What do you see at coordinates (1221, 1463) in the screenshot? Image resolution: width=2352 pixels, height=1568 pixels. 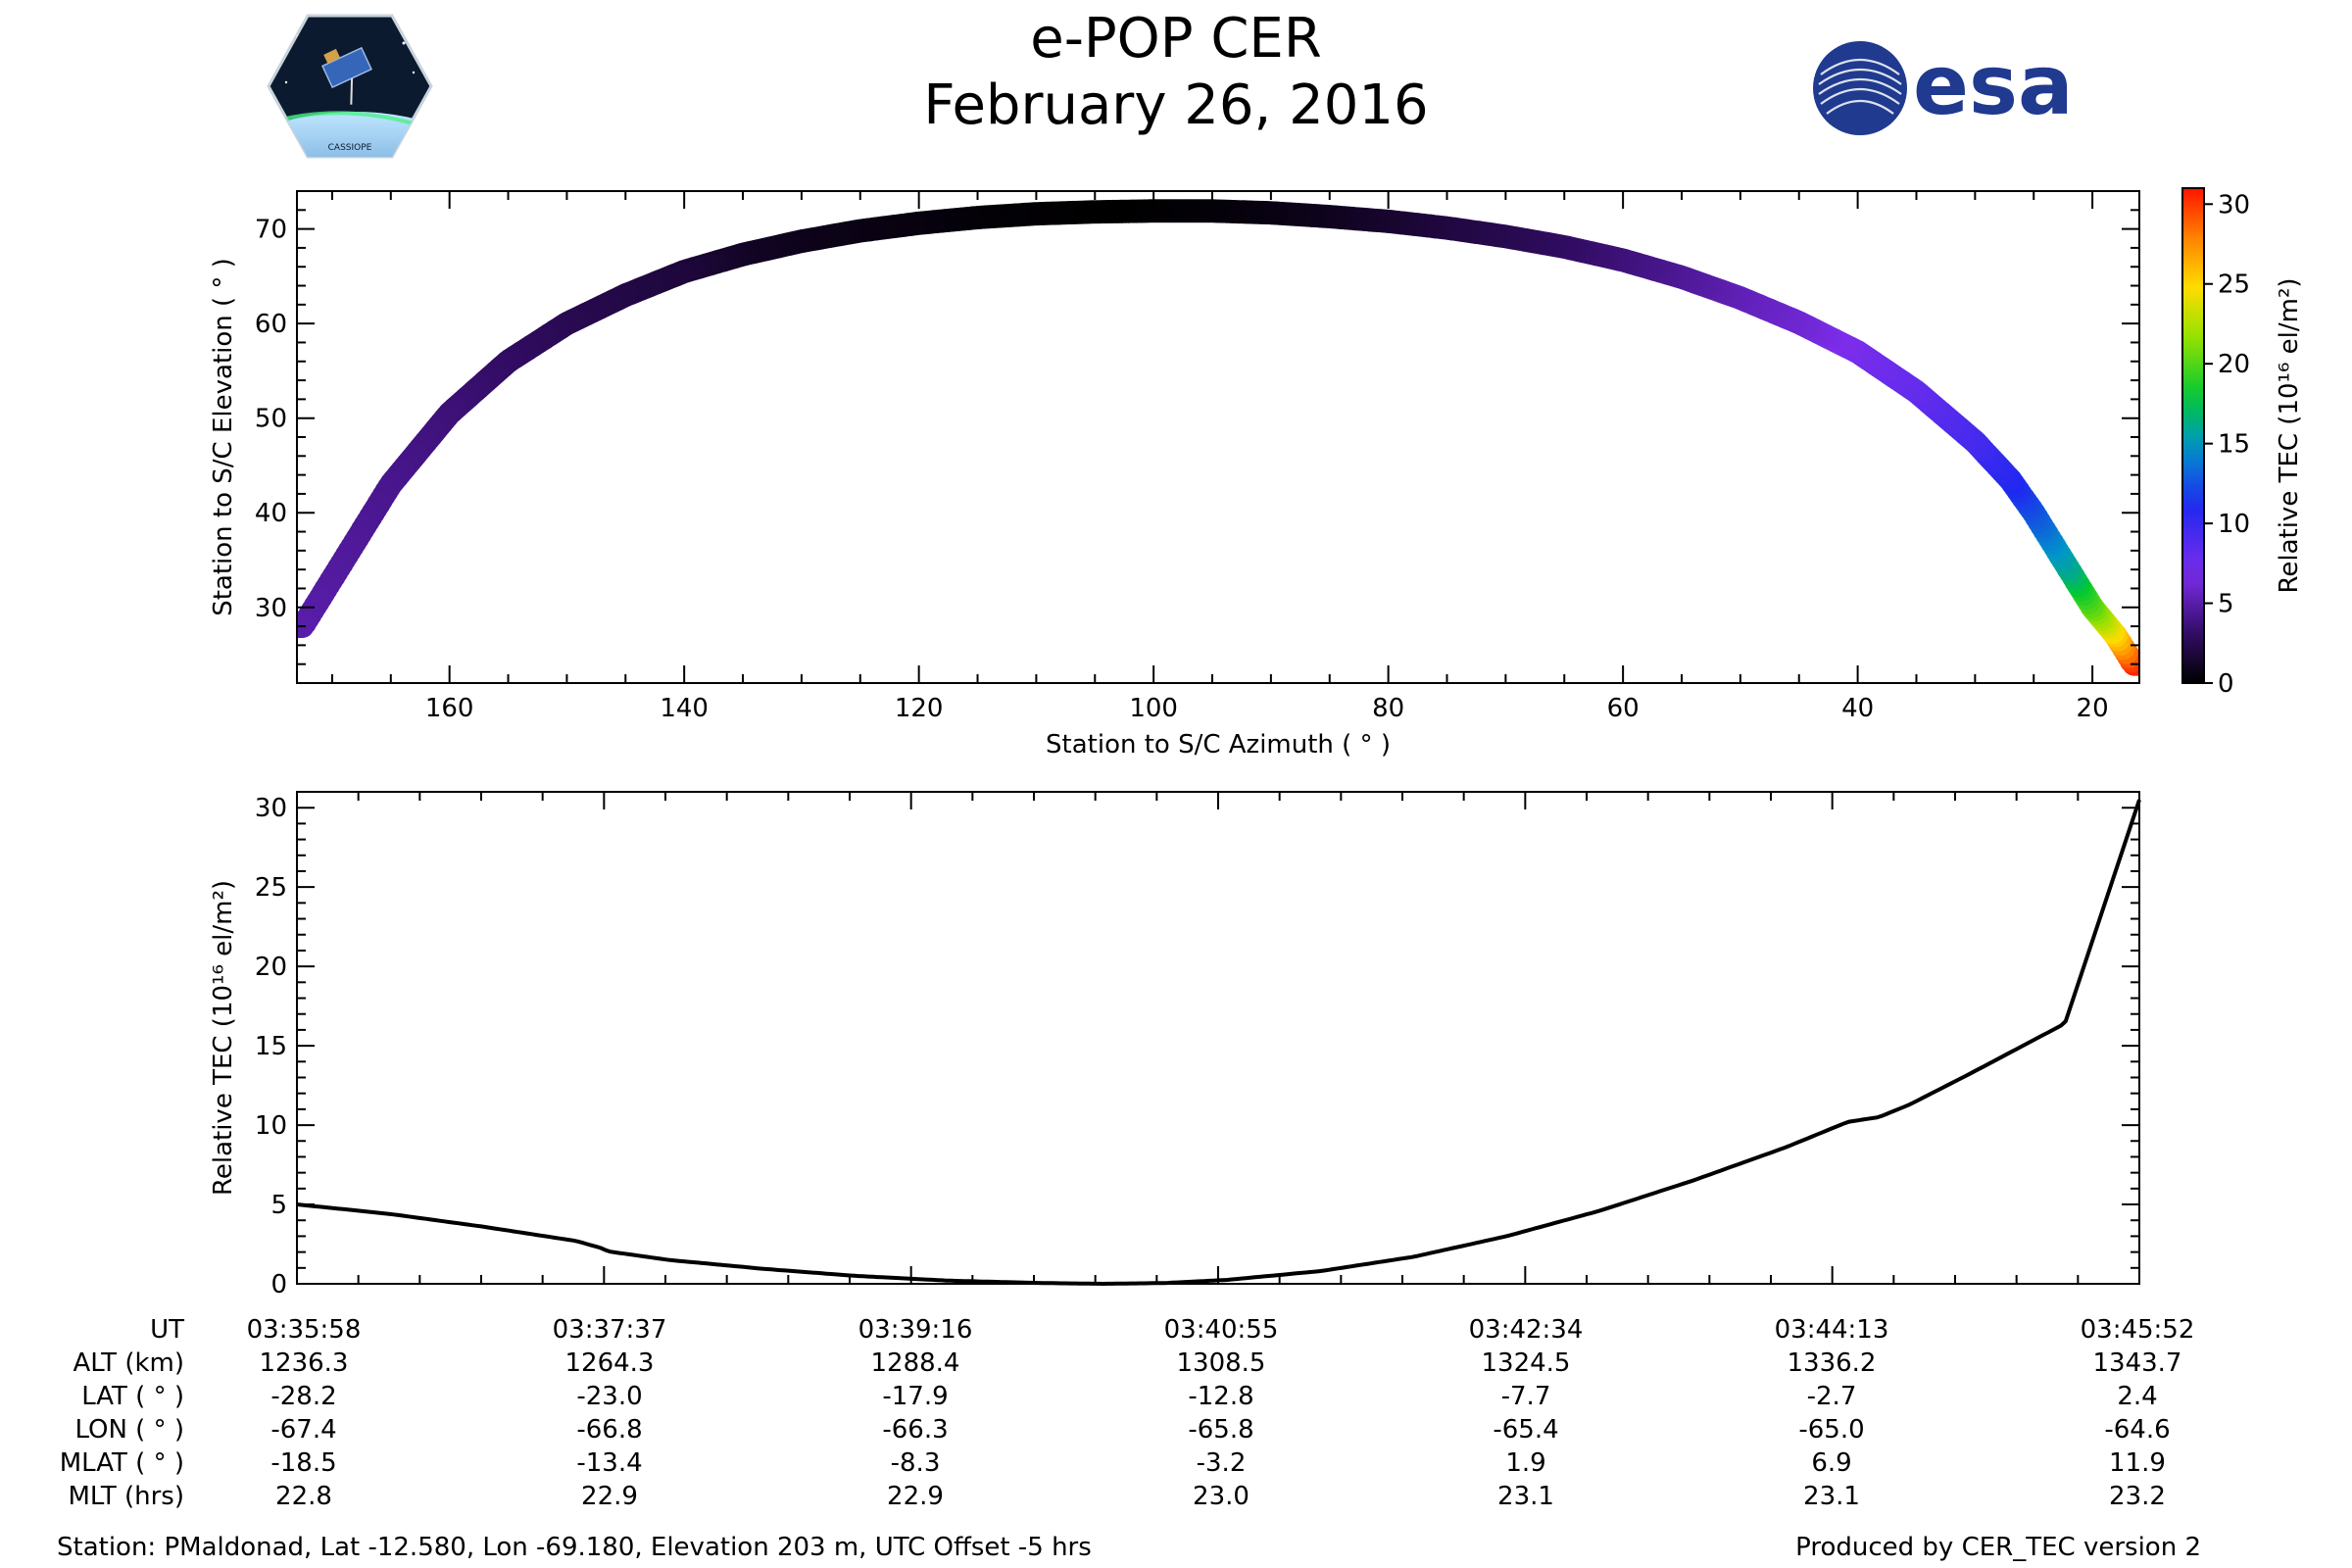 I see `table-cell: -3.2` at bounding box center [1221, 1463].